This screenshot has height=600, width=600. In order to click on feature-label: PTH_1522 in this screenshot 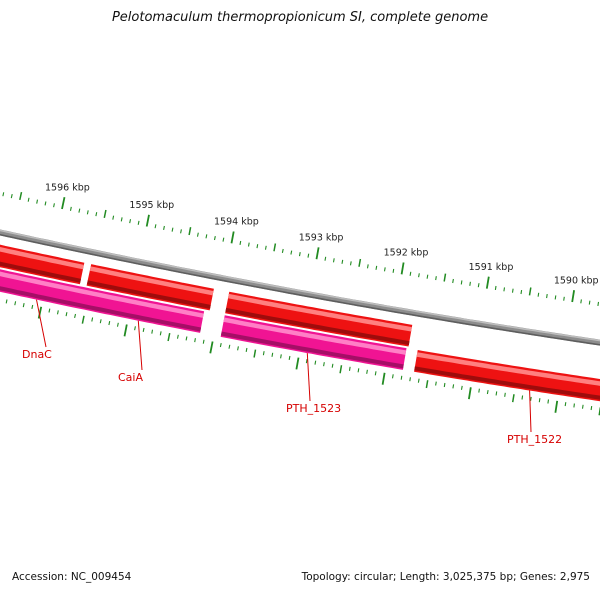, I will do `click(534, 439)`.